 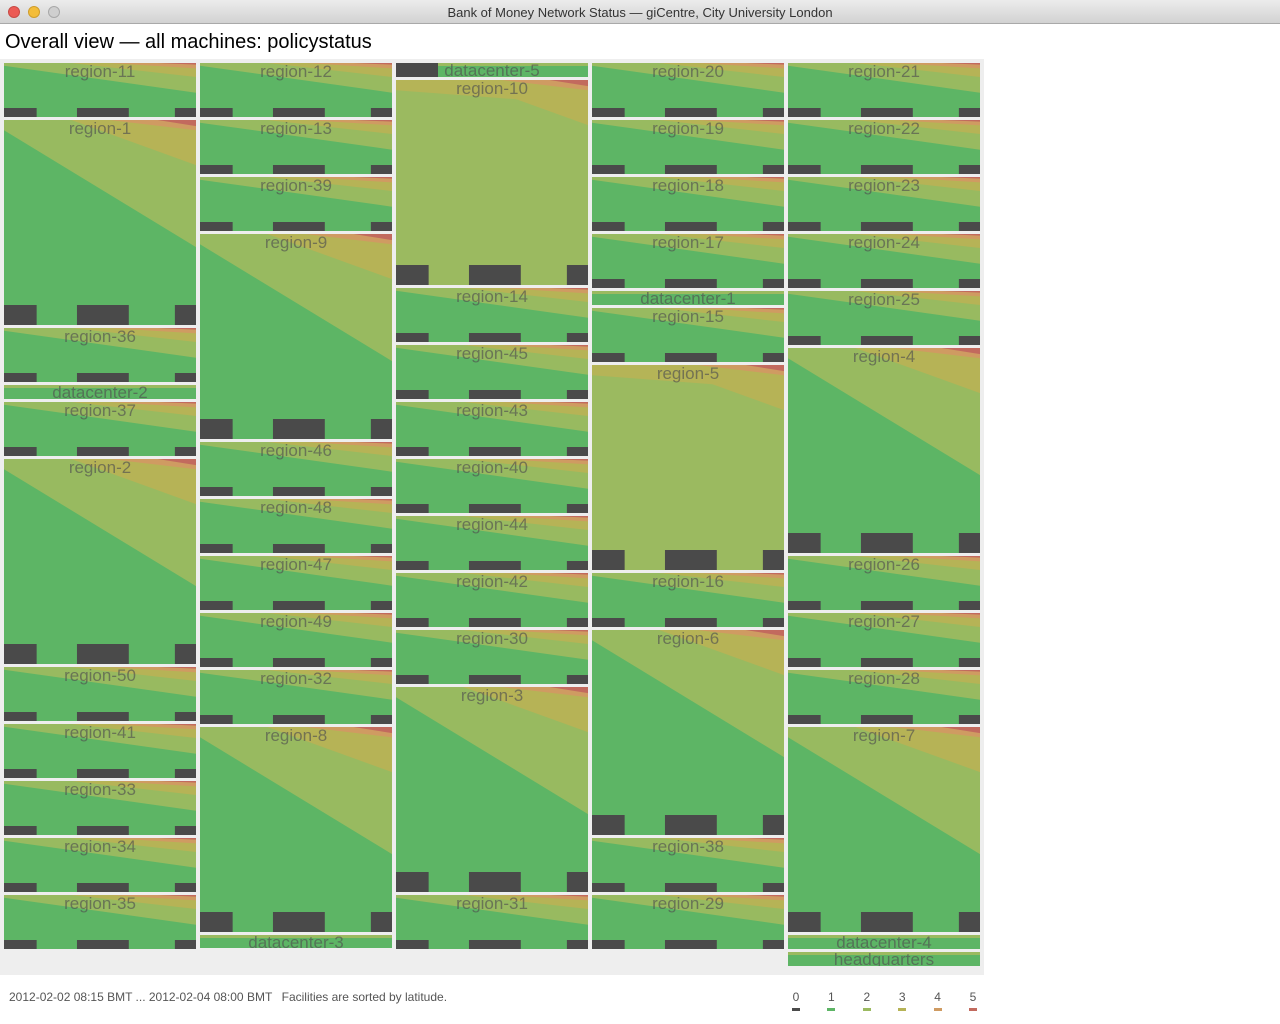 What do you see at coordinates (100, 392) in the screenshot?
I see `facility-tile-datacenter-2: datacenter-2` at bounding box center [100, 392].